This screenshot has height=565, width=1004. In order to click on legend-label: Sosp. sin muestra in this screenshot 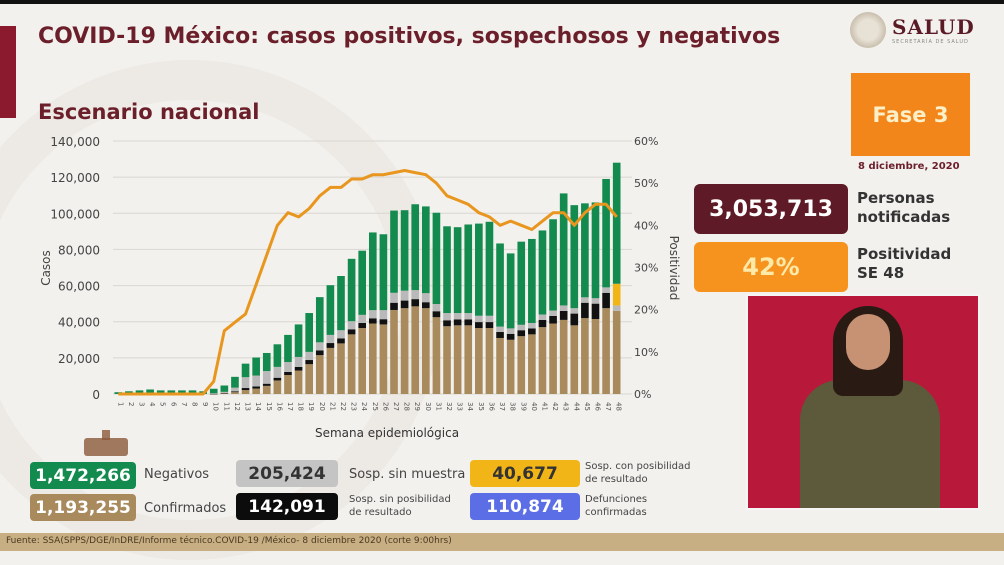, I will do `click(407, 474)`.